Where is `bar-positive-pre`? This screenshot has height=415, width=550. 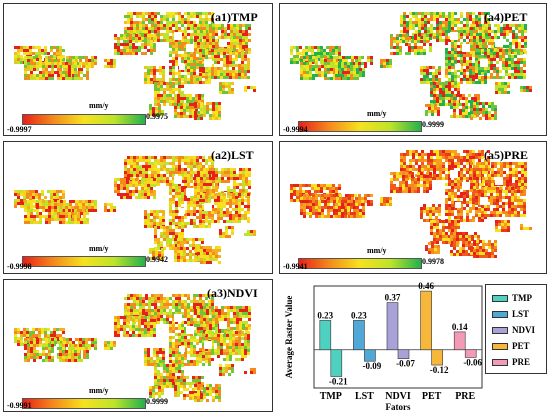
bar-positive-pre is located at coordinates (459, 341).